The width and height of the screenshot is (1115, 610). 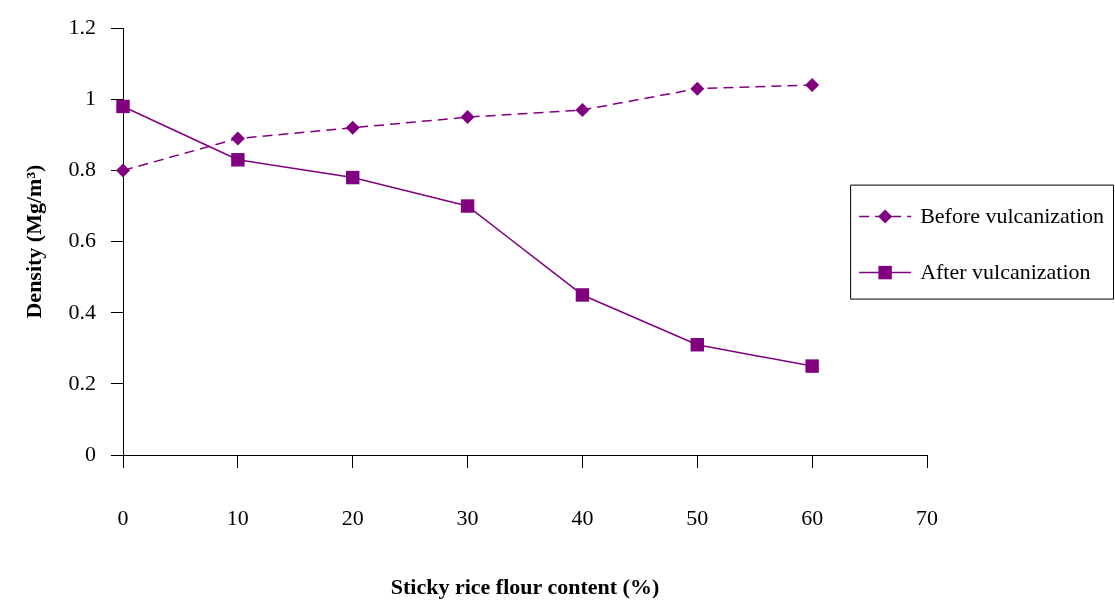 I want to click on x-tick-label: 20, so click(x=352, y=517).